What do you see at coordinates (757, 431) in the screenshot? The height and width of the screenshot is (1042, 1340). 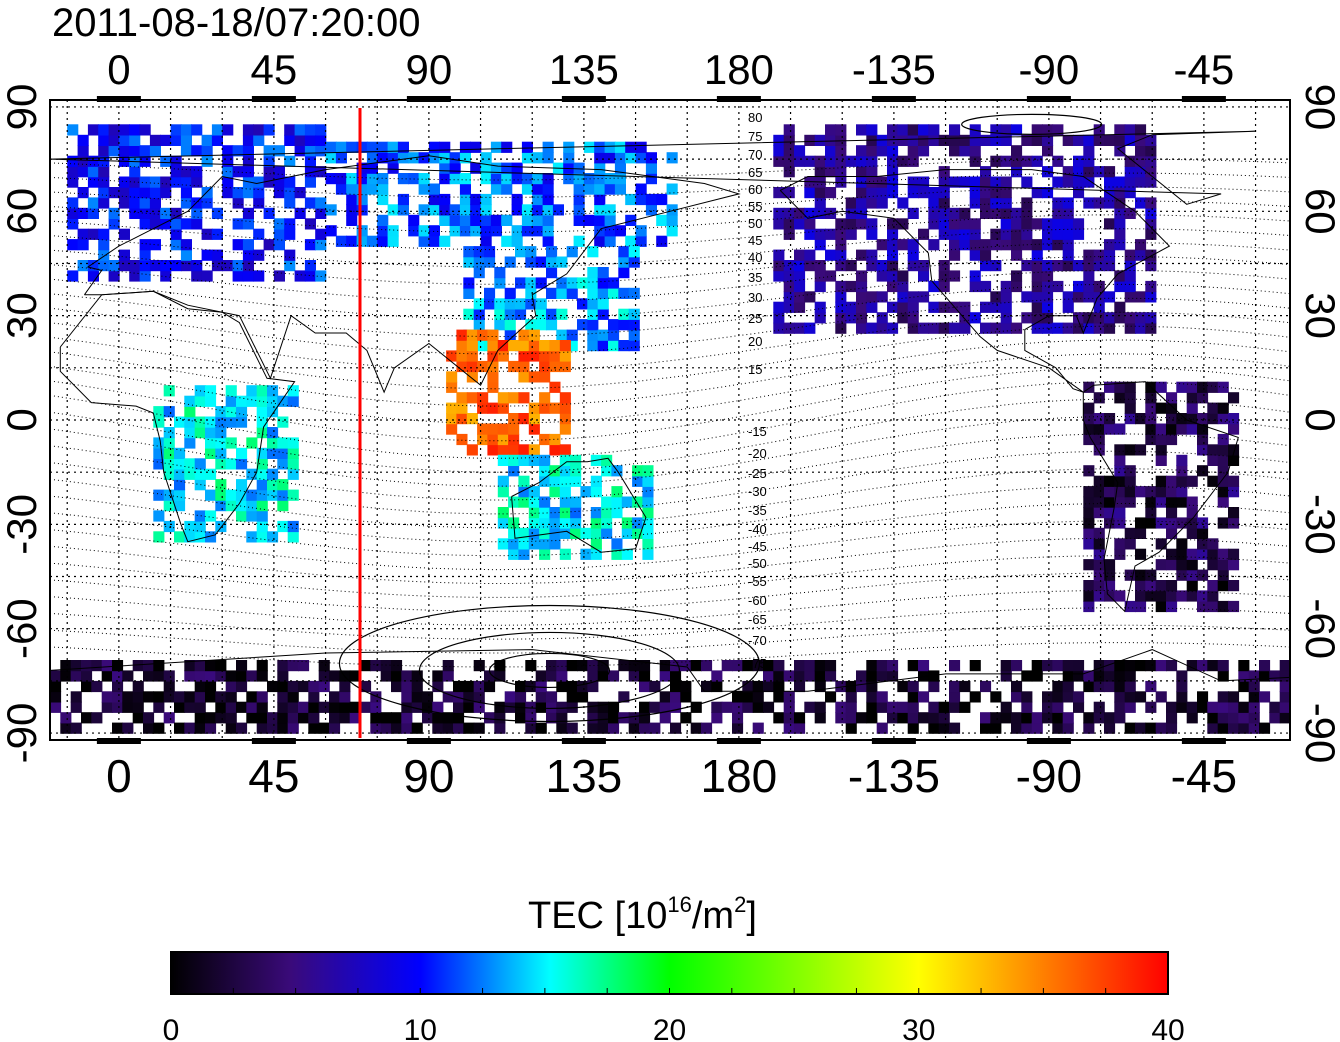 I see `contour-label: -15` at bounding box center [757, 431].